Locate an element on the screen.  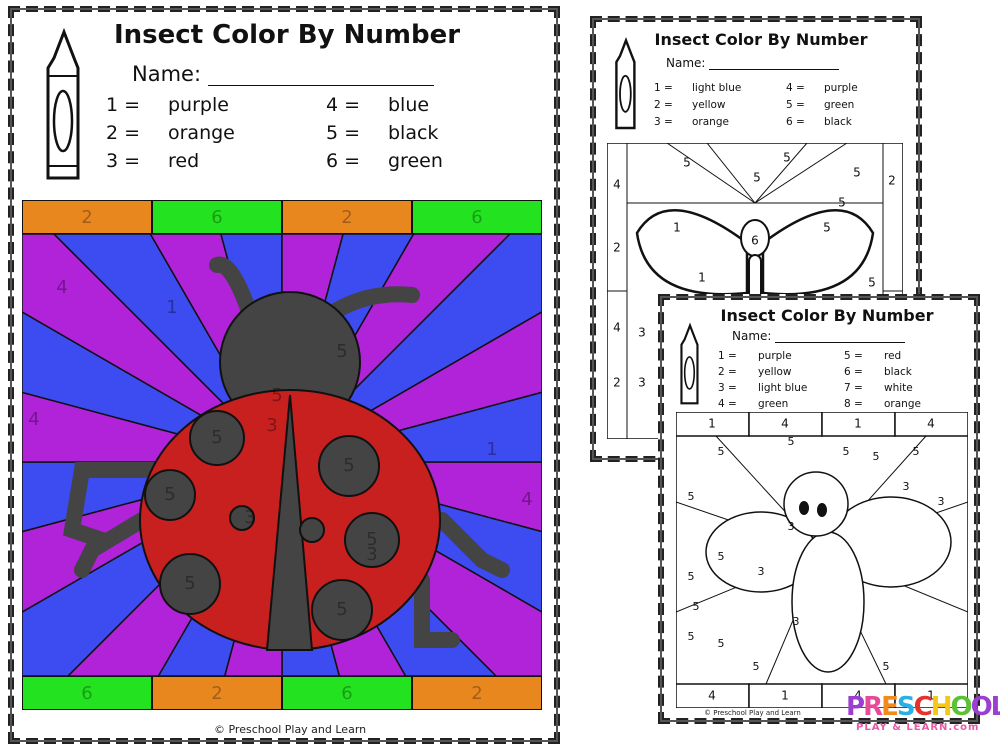
bee-head is located at coordinates (816, 504).